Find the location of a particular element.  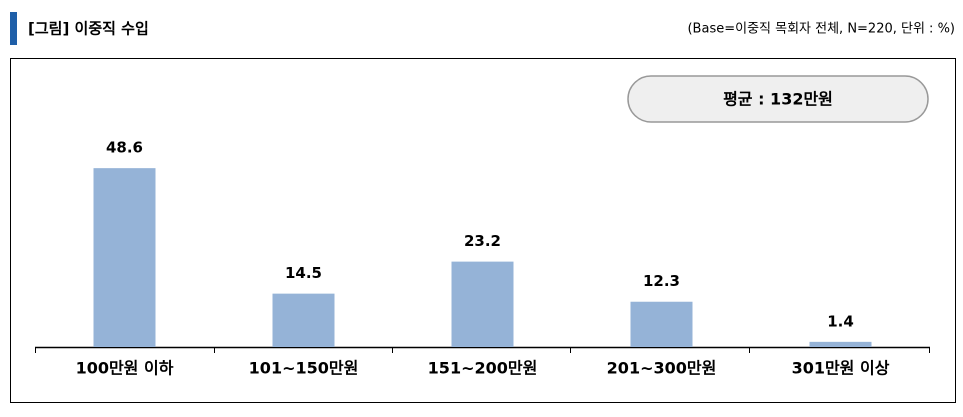

value-label: 1.4 is located at coordinates (840, 321).